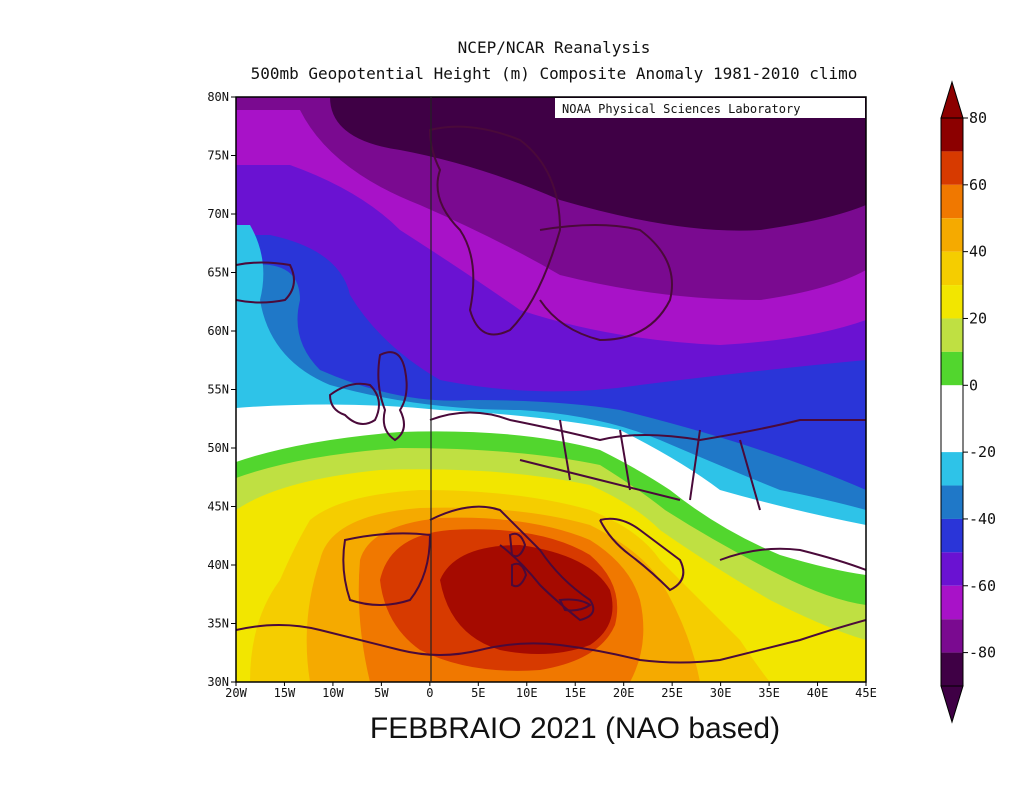 Image resolution: width=1033 pixels, height=800 pixels. Describe the element at coordinates (978, 252) in the screenshot. I see `colorbar-label: 40` at that location.